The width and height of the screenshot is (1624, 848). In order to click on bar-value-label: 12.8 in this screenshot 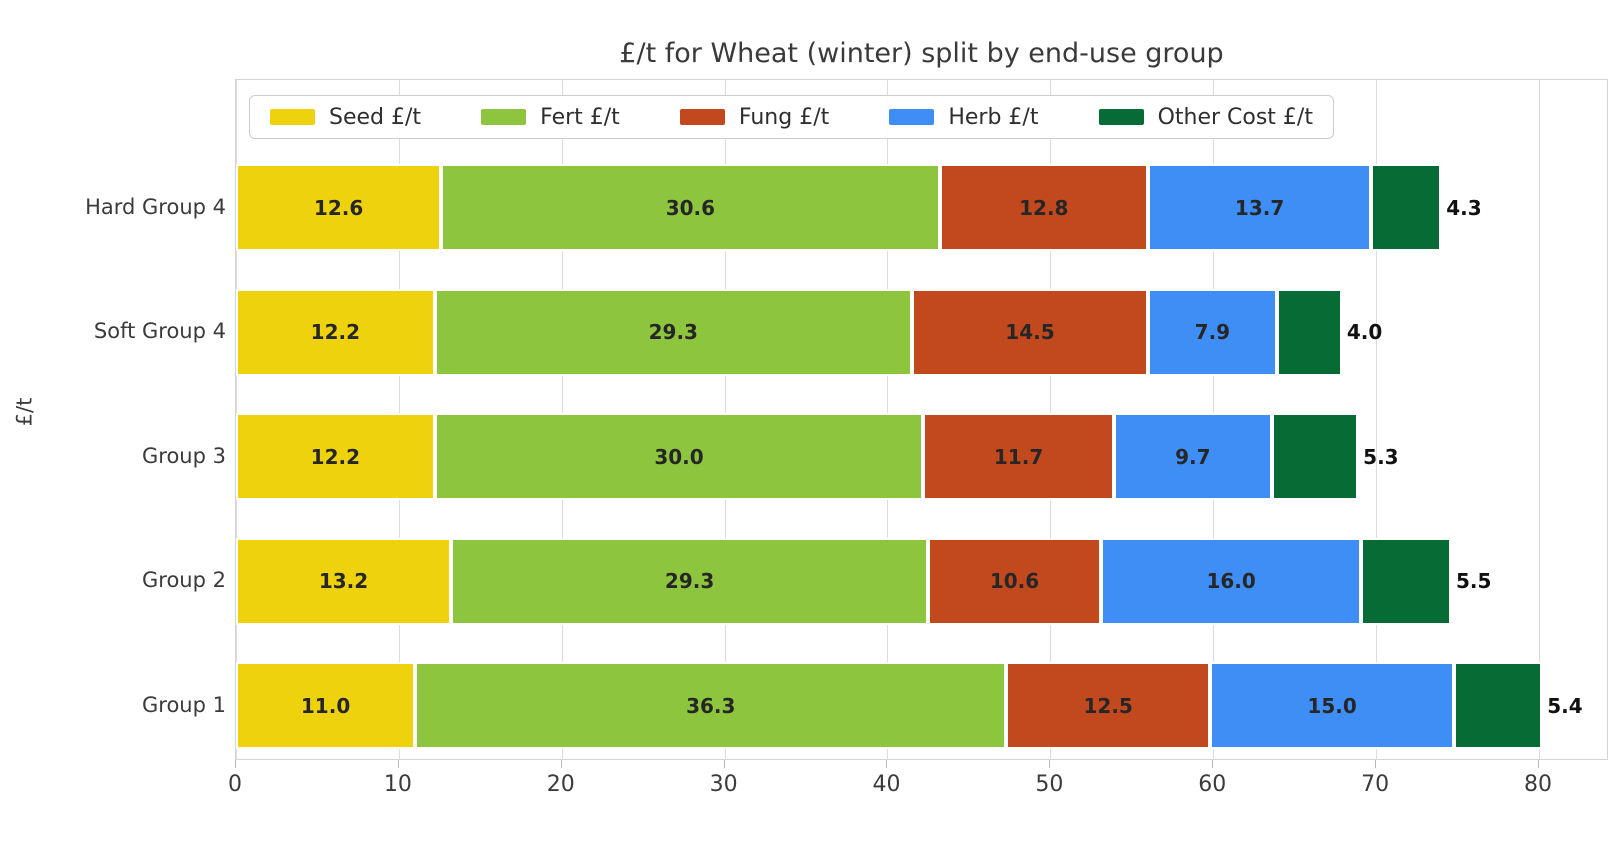, I will do `click(1044, 207)`.